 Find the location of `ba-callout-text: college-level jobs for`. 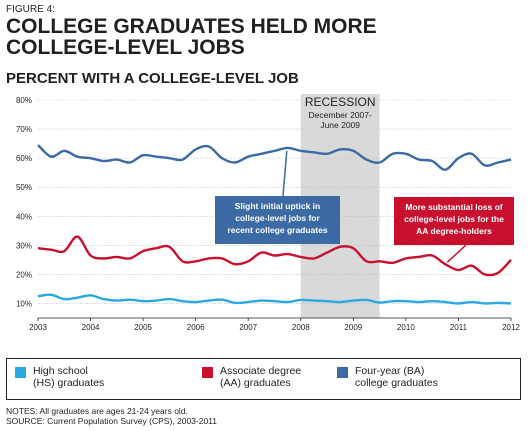

ba-callout-text: college-level jobs for is located at coordinates (277, 218).